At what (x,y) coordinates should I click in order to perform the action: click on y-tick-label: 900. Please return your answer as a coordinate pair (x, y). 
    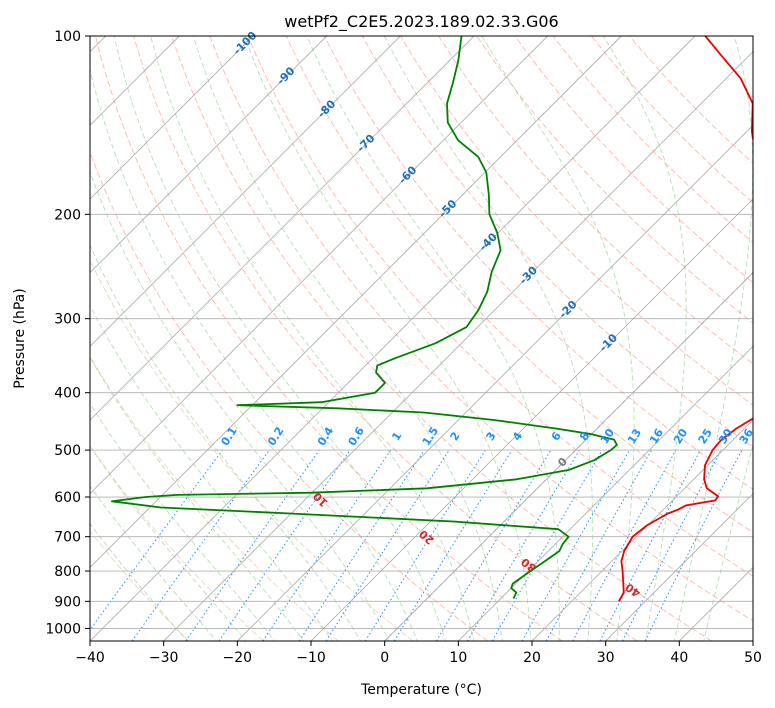
    Looking at the image, I should click on (67, 602).